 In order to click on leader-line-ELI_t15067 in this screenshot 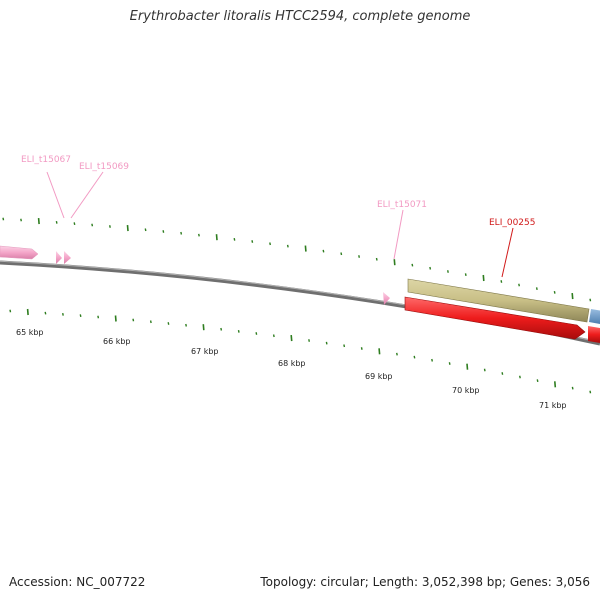, I will do `click(55, 195)`.